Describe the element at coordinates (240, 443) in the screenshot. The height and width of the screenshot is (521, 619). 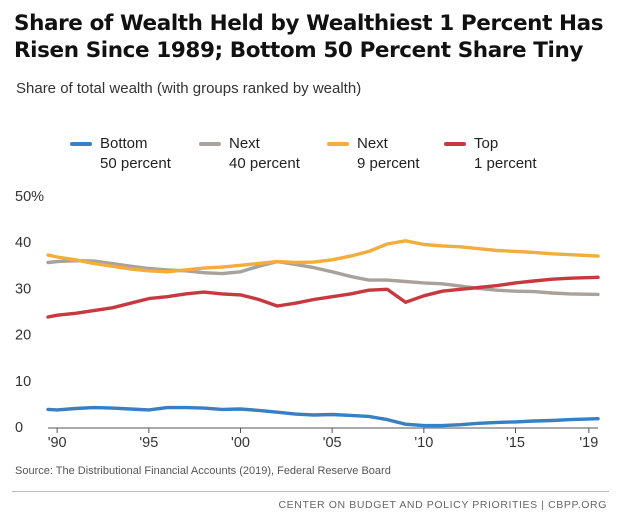
I see `x-tick-label: '00` at that location.